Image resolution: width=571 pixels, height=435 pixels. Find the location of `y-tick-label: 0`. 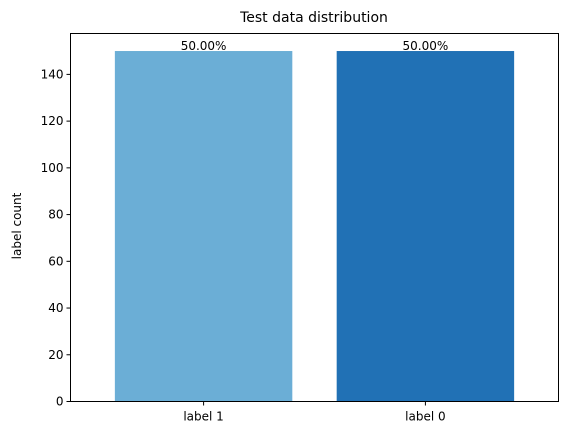

y-tick-label: 0 is located at coordinates (60, 402).